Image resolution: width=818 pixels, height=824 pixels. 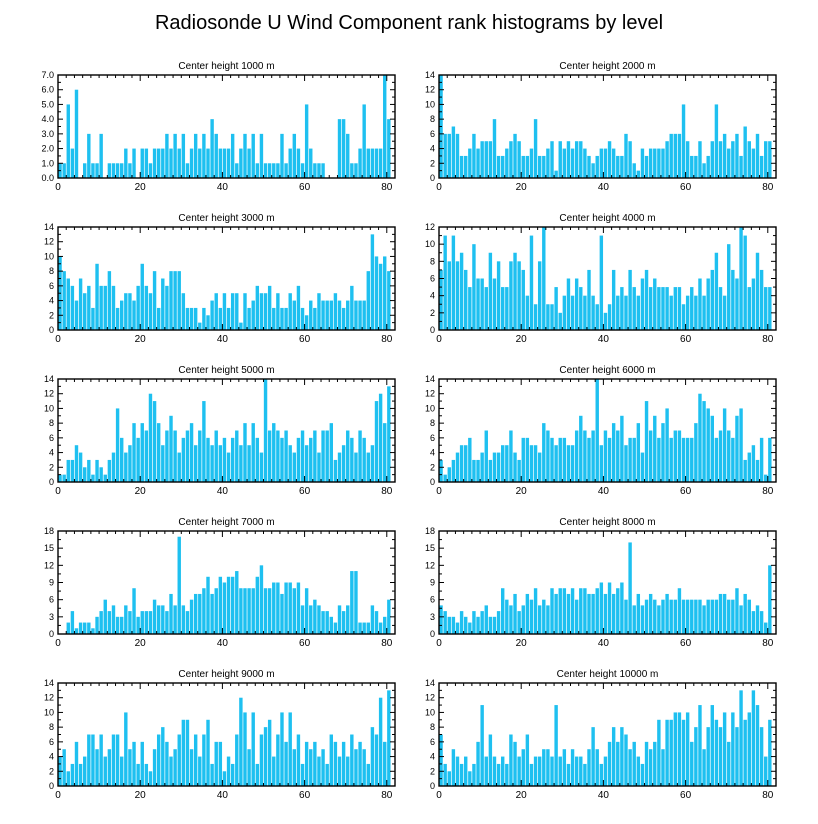 What do you see at coordinates (432, 178) in the screenshot?
I see `y-tick-label: 0` at bounding box center [432, 178].